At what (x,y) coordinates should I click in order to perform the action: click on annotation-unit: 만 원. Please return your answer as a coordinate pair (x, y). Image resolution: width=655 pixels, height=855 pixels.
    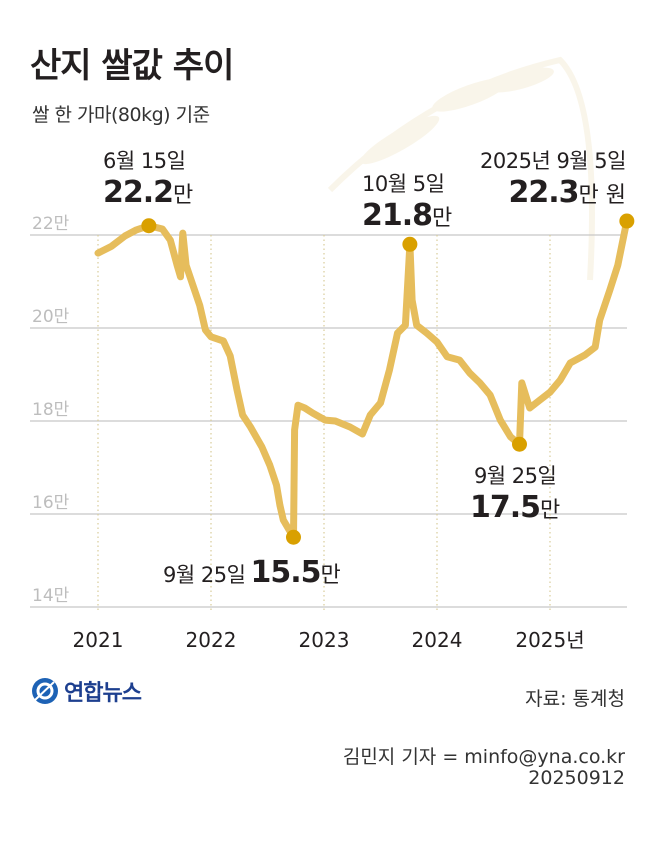
    Looking at the image, I should click on (602, 195).